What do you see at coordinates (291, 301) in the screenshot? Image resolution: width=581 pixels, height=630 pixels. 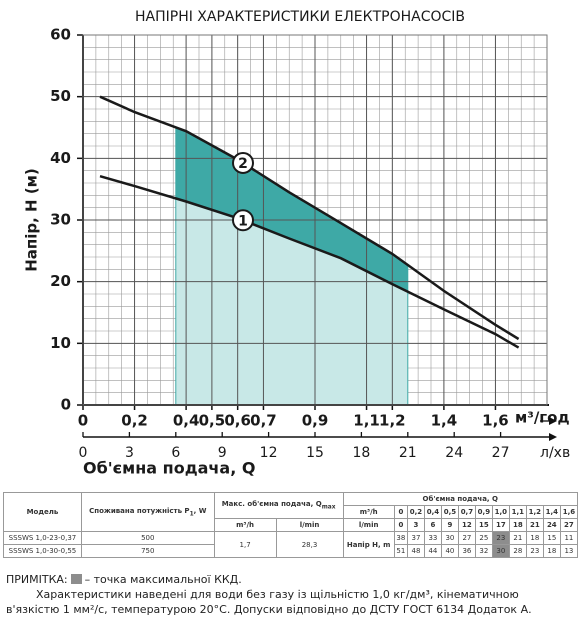 I see `shade-region-low` at bounding box center [291, 301].